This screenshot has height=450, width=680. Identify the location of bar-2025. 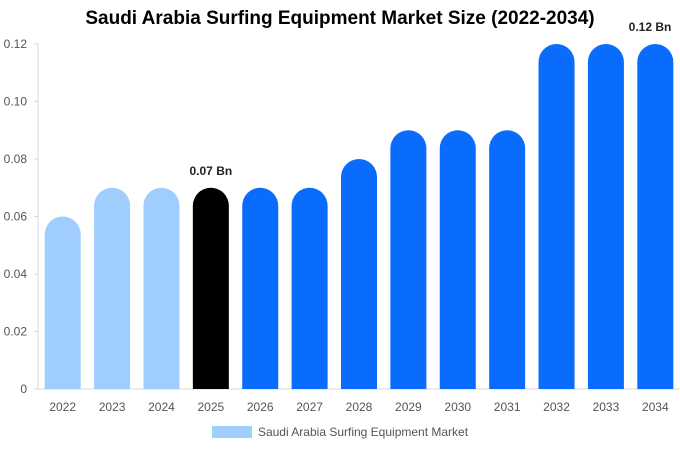
(210, 288).